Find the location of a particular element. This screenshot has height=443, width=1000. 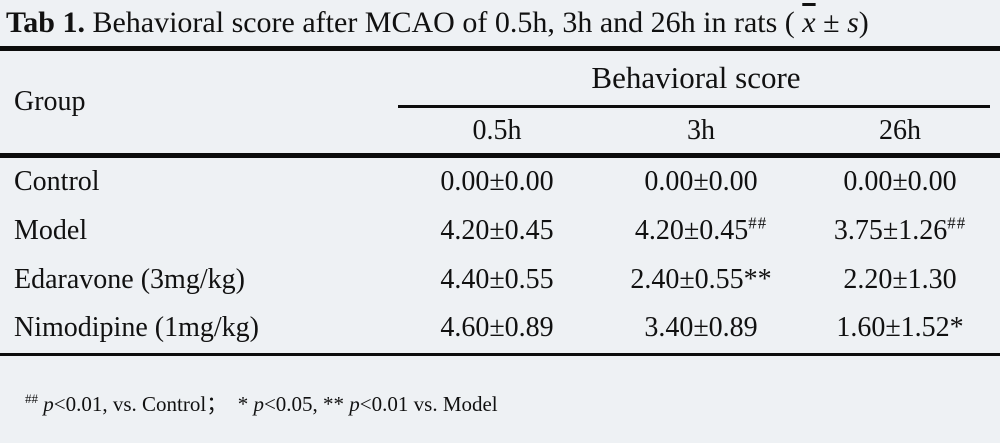

table-row-model: Model 4.20±0.45 4.20±0.45## 3.75±1.26## is located at coordinates (500, 231).